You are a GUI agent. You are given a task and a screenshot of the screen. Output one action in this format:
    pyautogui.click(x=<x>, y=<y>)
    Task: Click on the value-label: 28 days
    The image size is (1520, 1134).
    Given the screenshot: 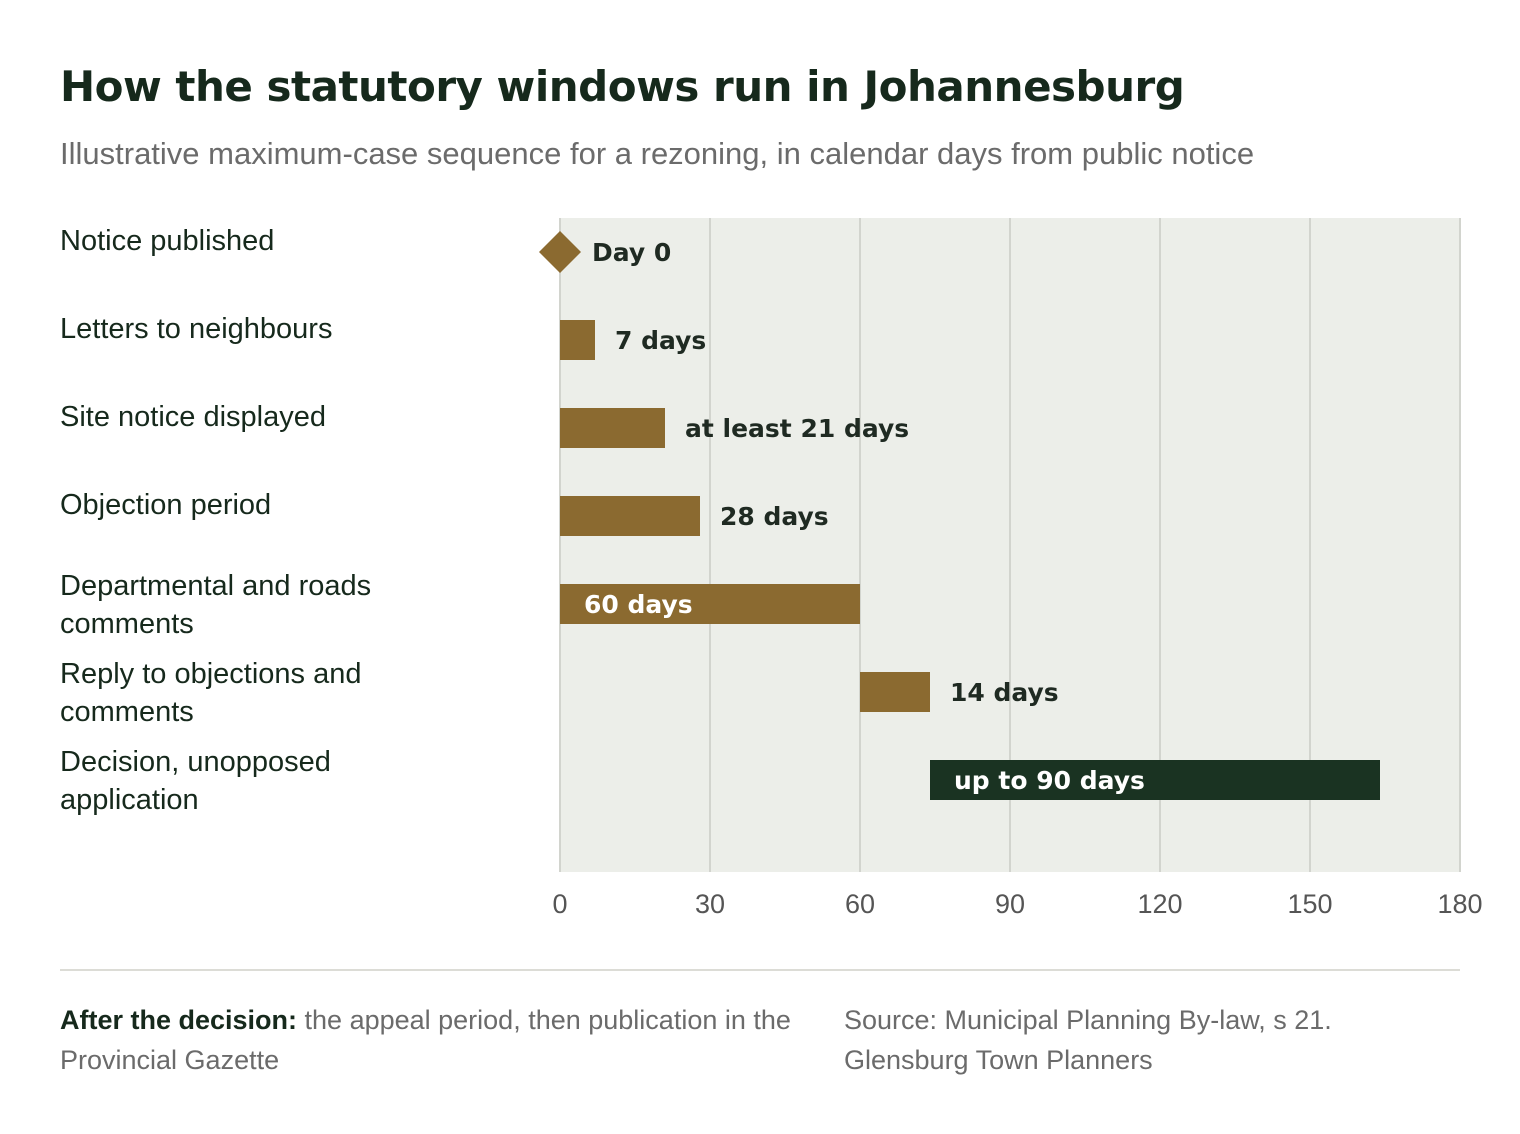 What is the action you would take?
    pyautogui.click(x=774, y=516)
    